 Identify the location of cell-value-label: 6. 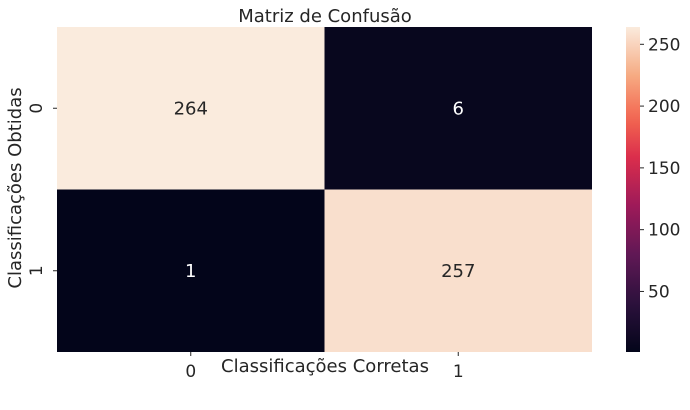
(458, 108).